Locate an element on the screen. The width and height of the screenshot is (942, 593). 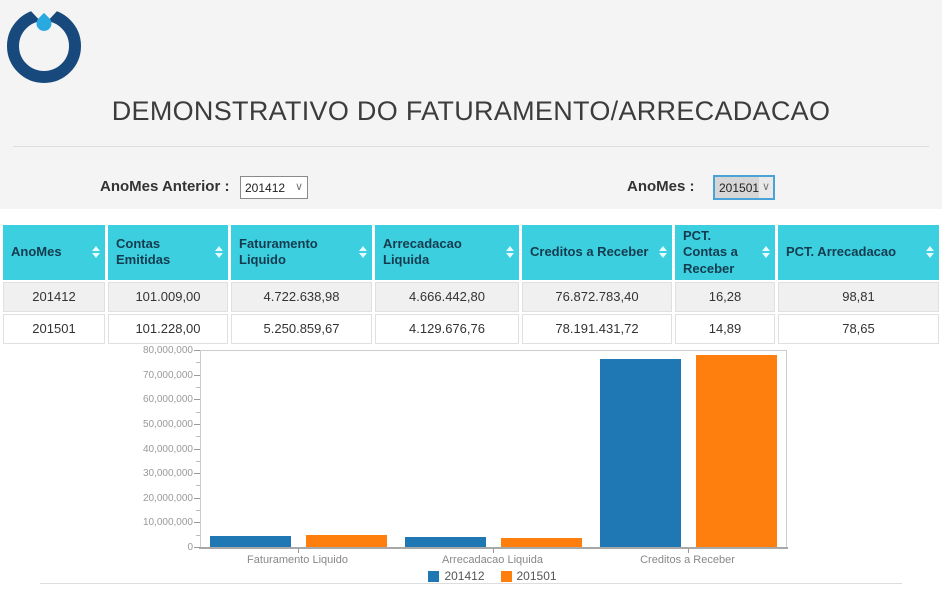
y-axis-tick-label: 30,000,000 is located at coordinates (167, 474).